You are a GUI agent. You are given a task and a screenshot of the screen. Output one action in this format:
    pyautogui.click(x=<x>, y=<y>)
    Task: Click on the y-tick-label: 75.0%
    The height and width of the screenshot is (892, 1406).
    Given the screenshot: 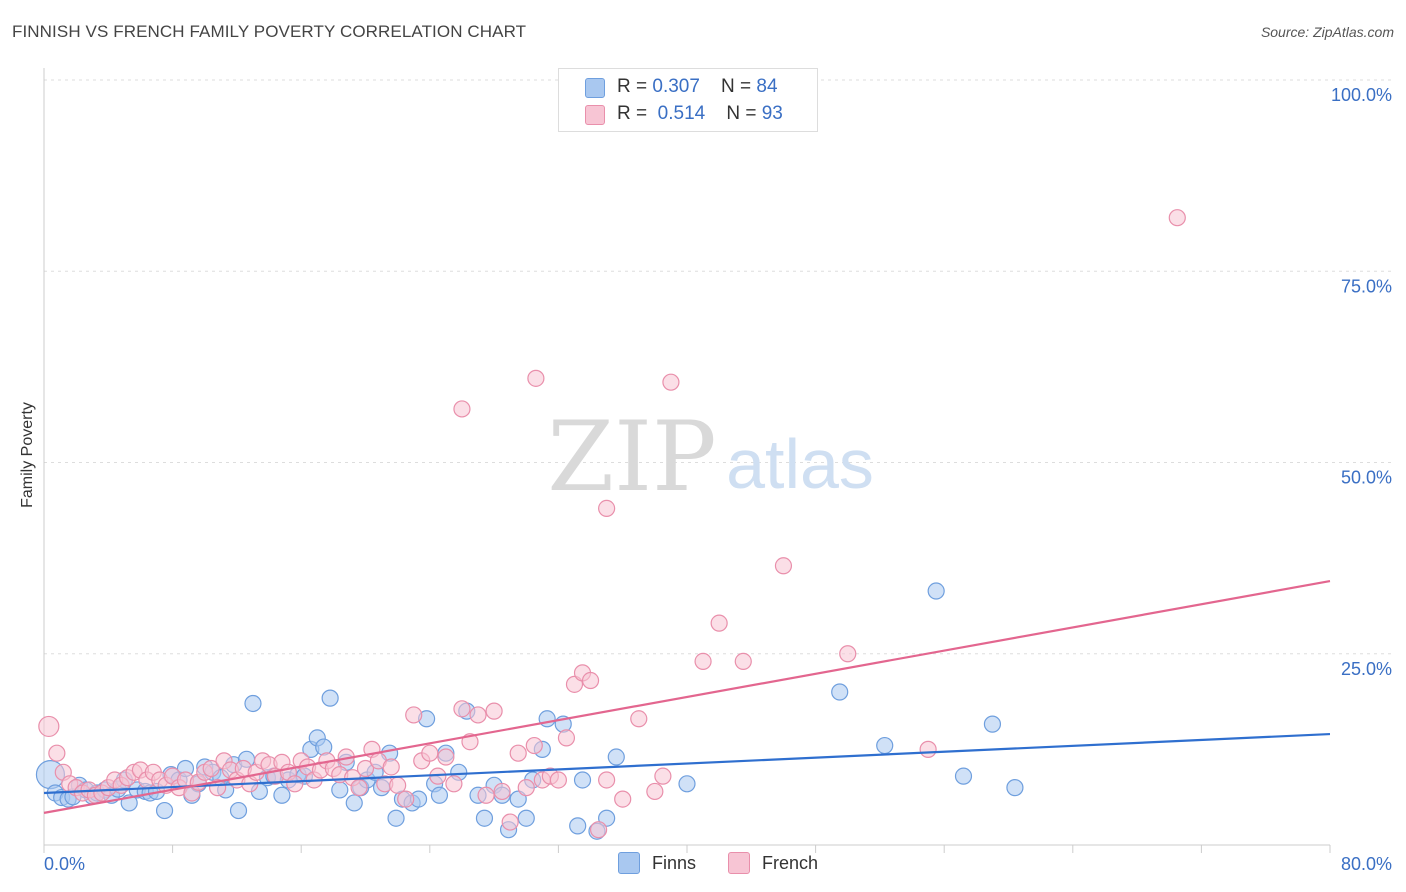 What is the action you would take?
    pyautogui.click(x=1366, y=286)
    